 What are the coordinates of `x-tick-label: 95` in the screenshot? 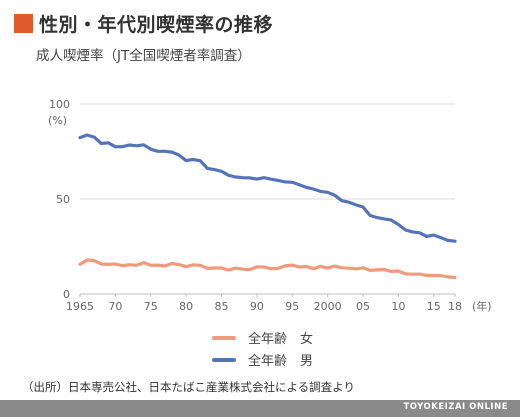 It's located at (292, 306).